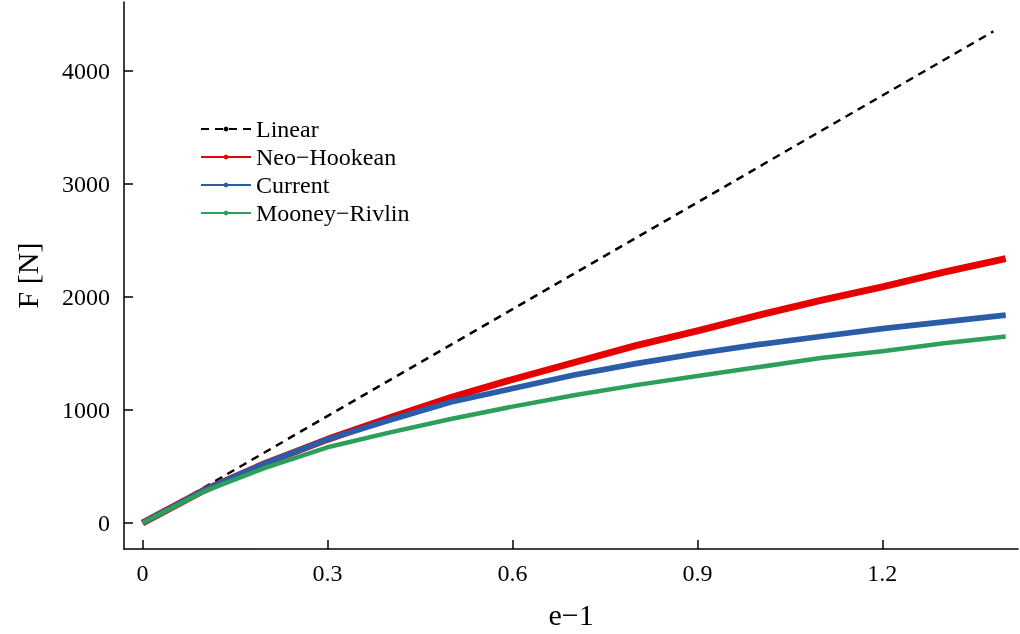  I want to click on y-tick-label: 3000, so click(86, 183).